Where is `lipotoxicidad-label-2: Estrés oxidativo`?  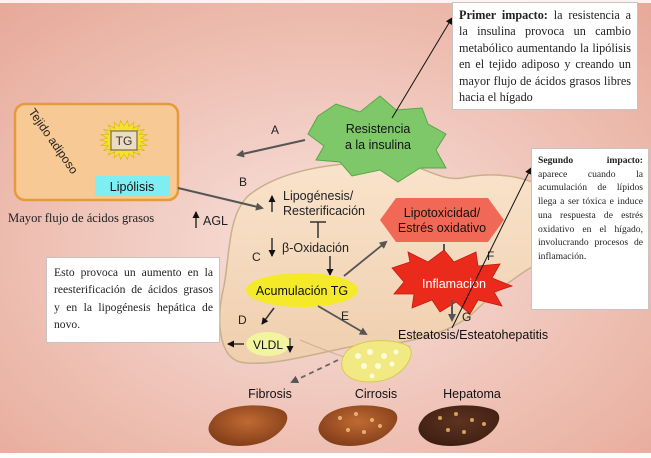 lipotoxicidad-label-2: Estrés oxidativo is located at coordinates (442, 228).